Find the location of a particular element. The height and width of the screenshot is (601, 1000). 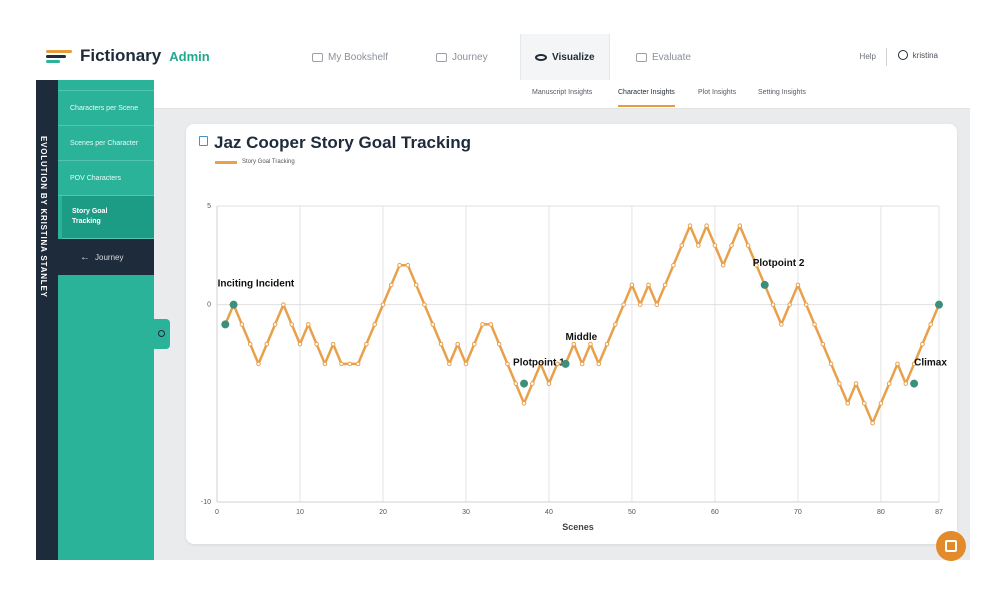

milestone-label: Plotpoint 1 is located at coordinates (539, 363).